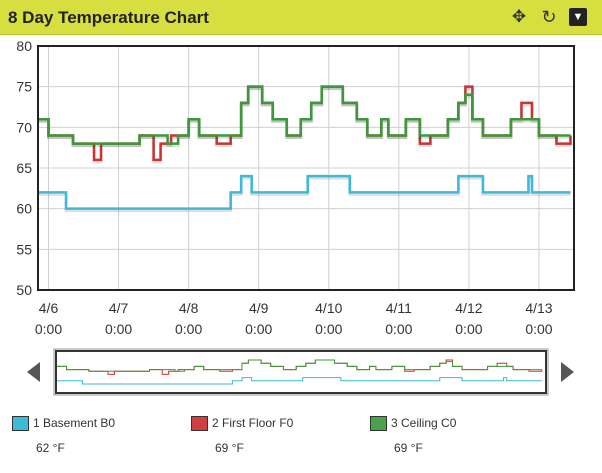 Image resolution: width=602 pixels, height=473 pixels. I want to click on chart-header: 8 Day Temperature Chart ✥ ↻ ▼, so click(301, 17).